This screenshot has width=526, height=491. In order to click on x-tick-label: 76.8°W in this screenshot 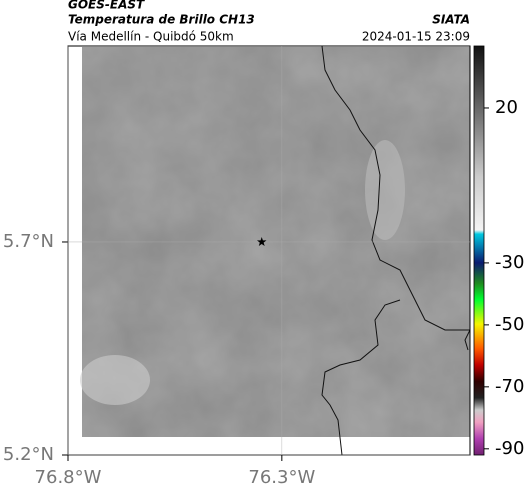, I will do `click(68, 477)`.